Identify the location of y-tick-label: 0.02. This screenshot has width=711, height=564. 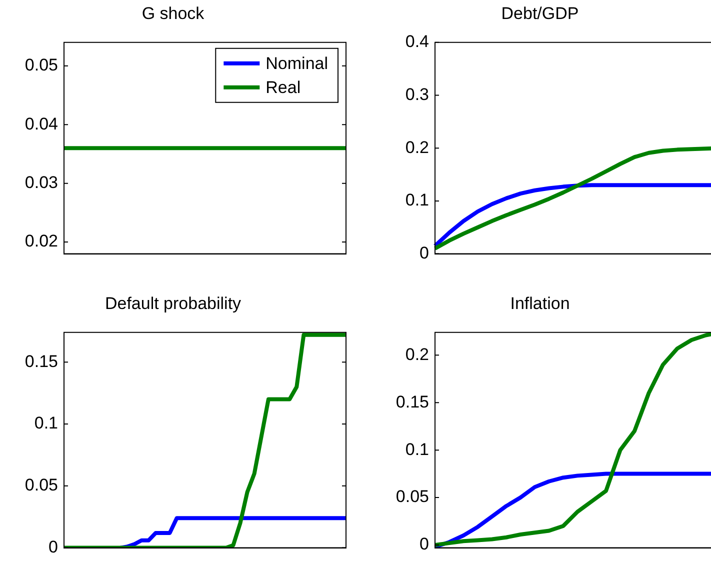
(41, 241).